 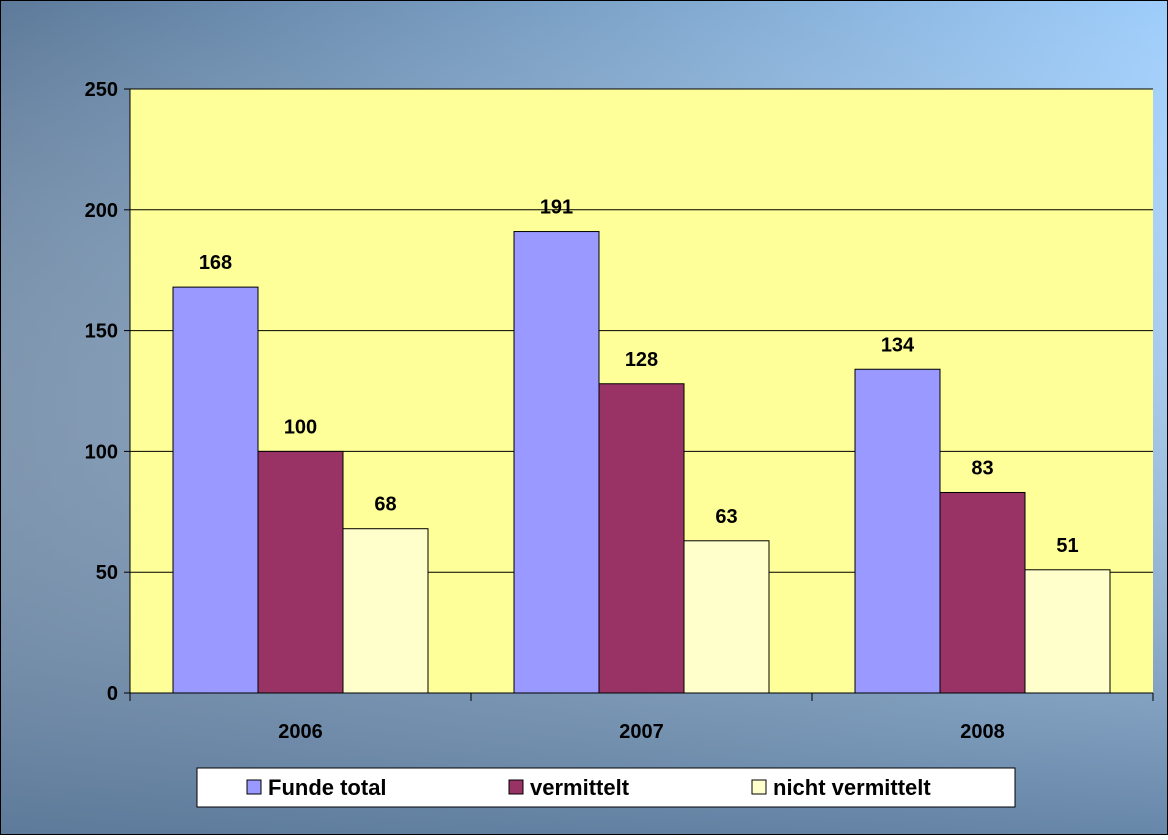 I want to click on data-label: 63, so click(x=726, y=517).